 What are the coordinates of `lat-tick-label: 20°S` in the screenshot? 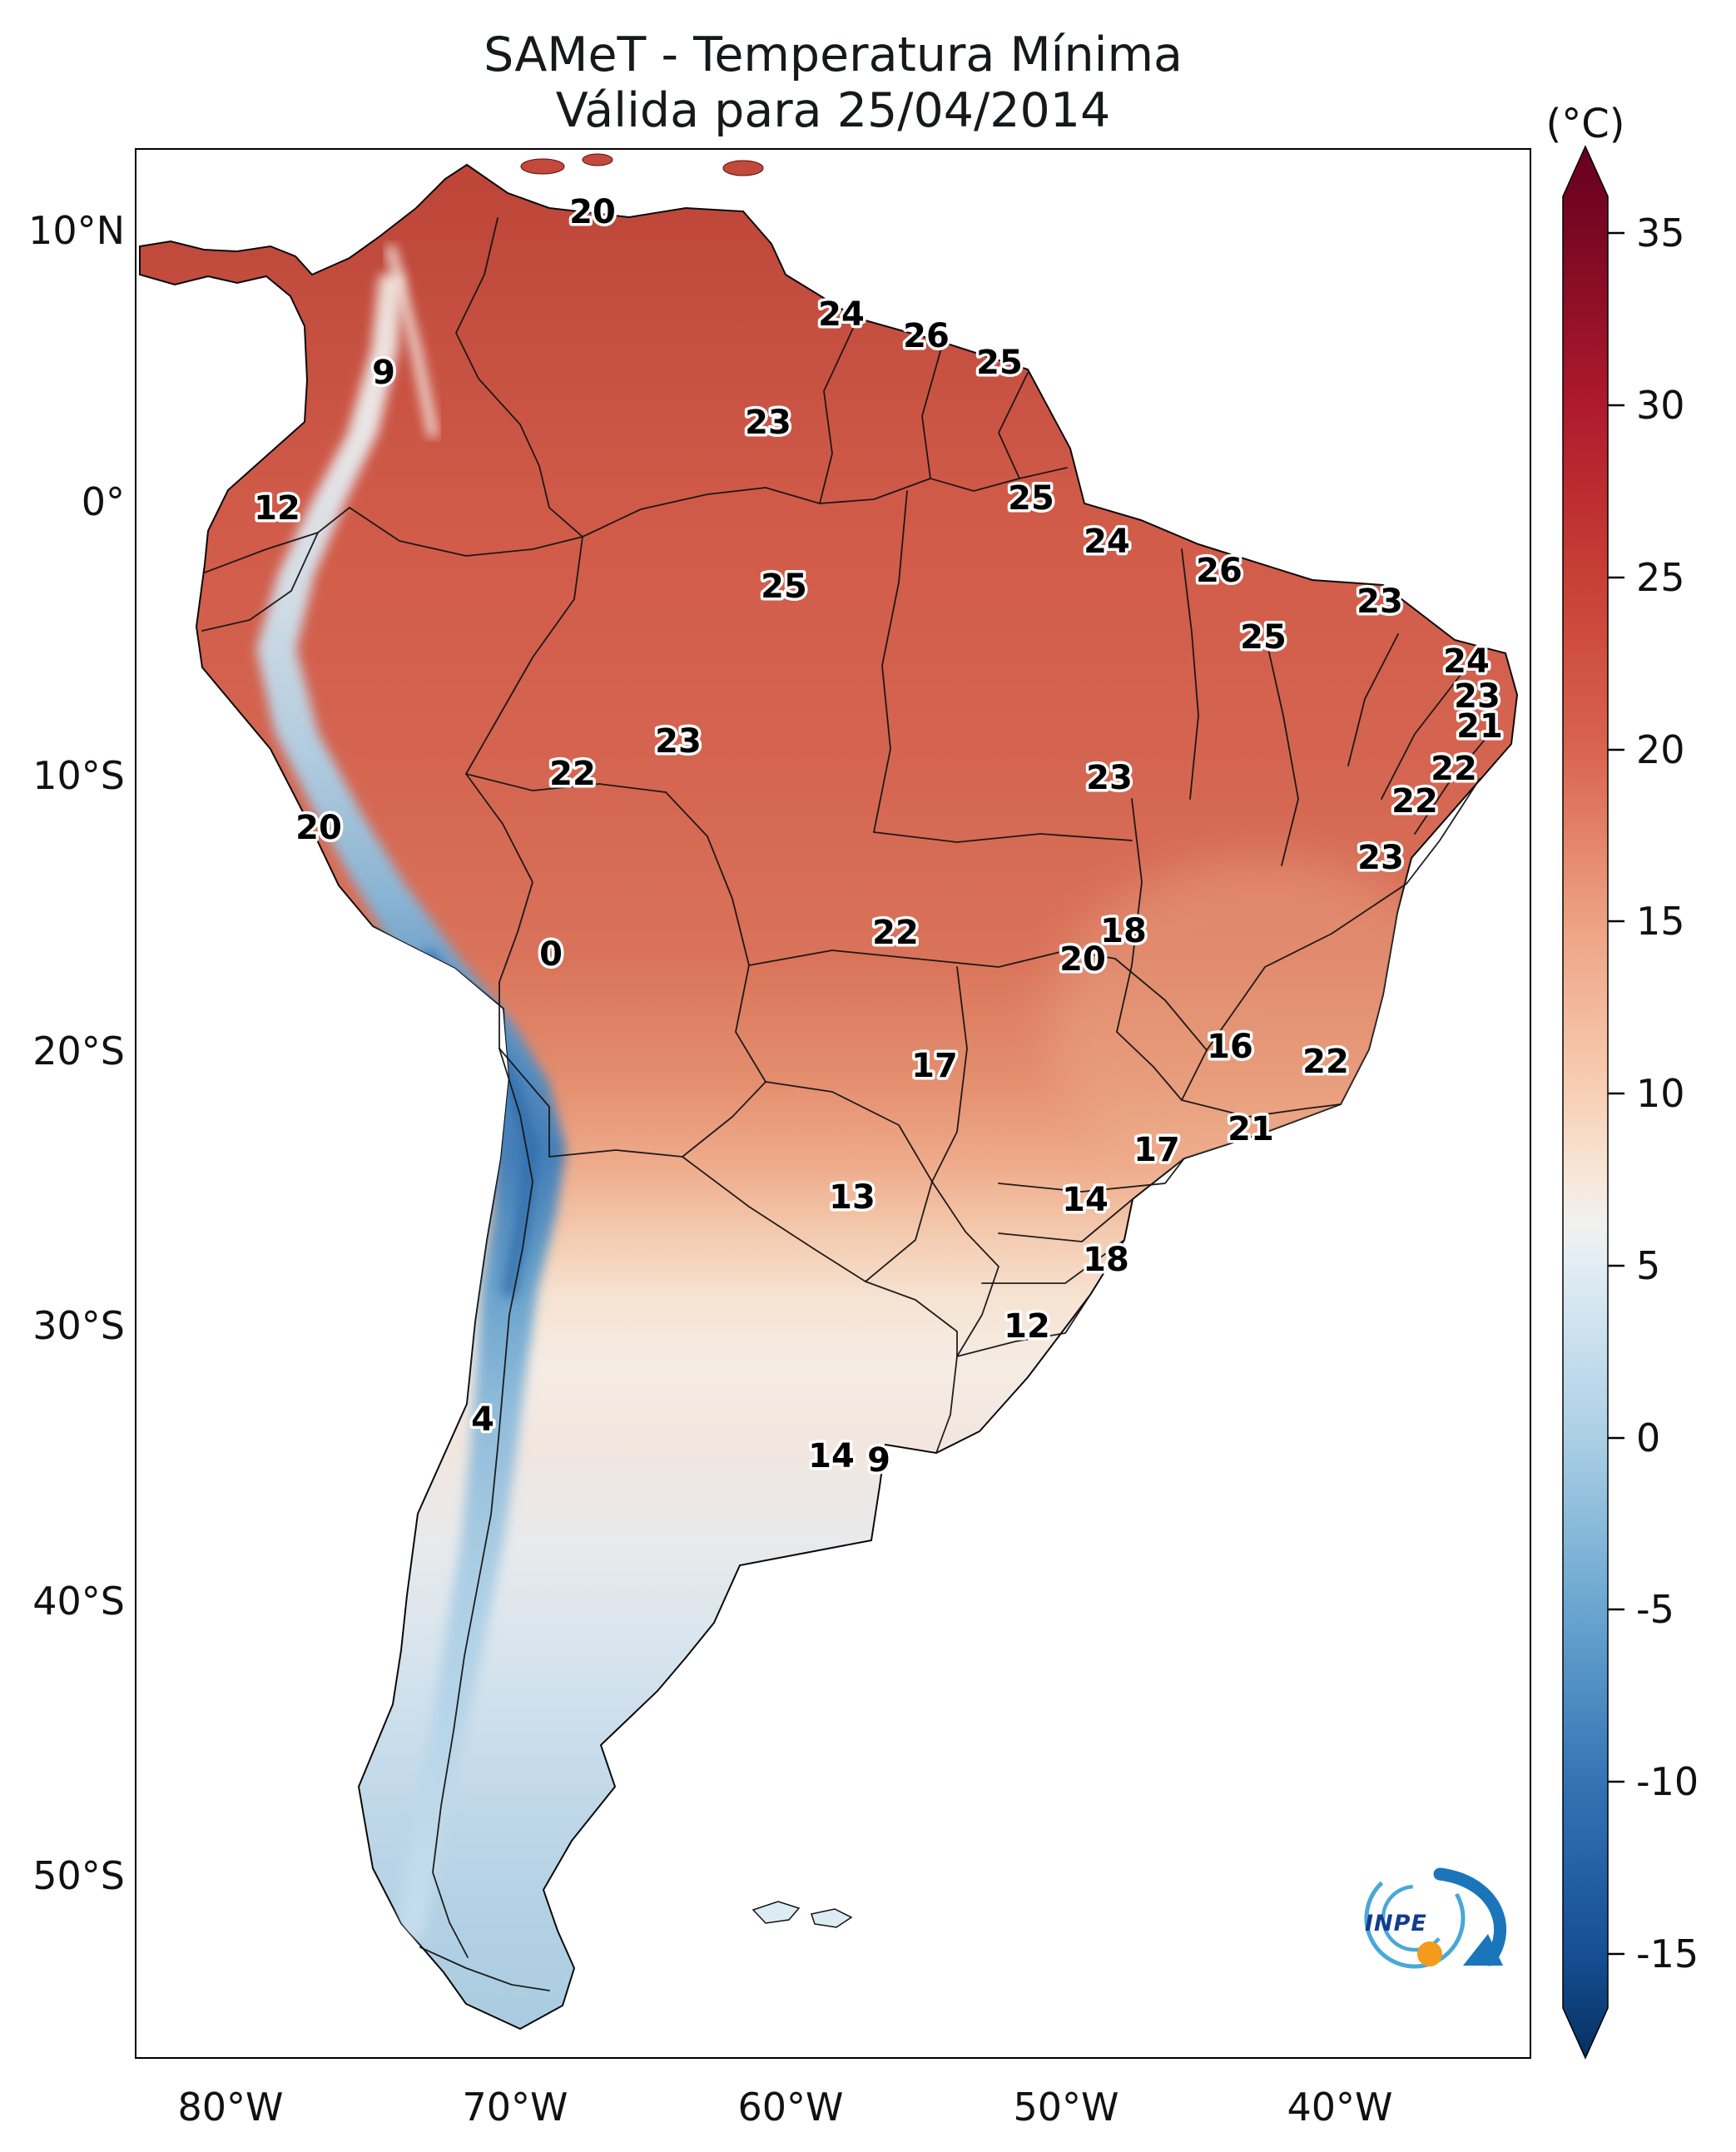 It's located at (78, 1051).